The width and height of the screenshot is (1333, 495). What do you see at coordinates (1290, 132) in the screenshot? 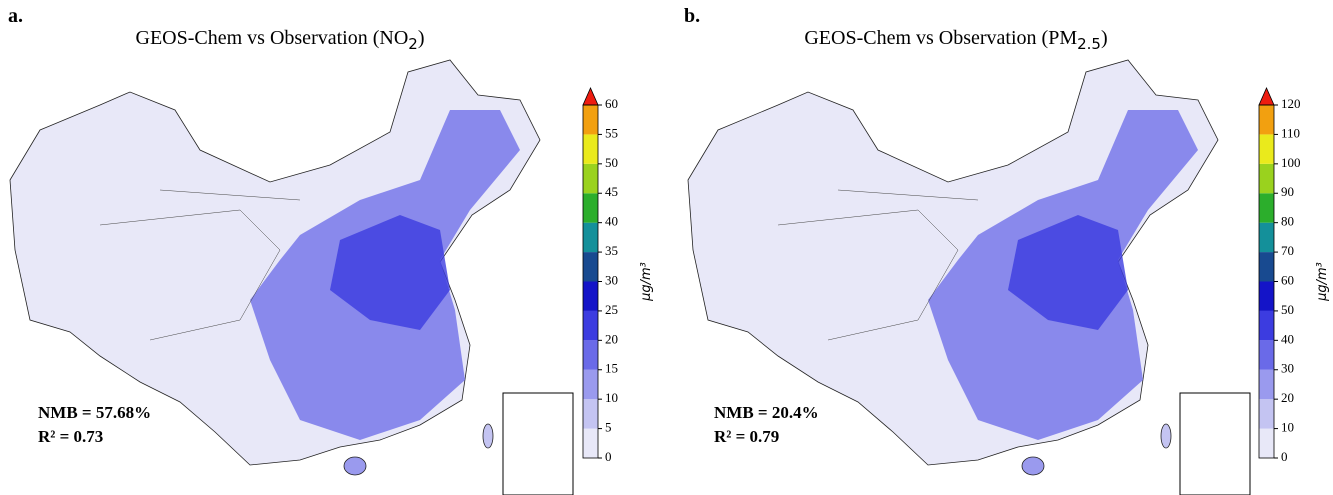
I see `colorbar-tick-label: 110` at bounding box center [1290, 132].